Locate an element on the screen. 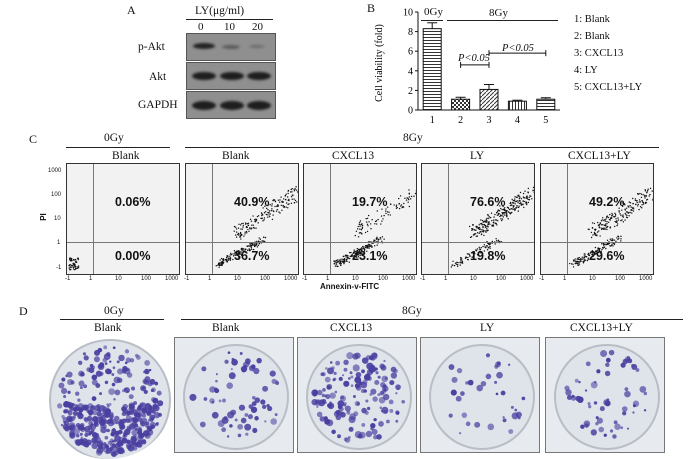  panel-a-row-p-akt: p-Akt is located at coordinates (151, 47).